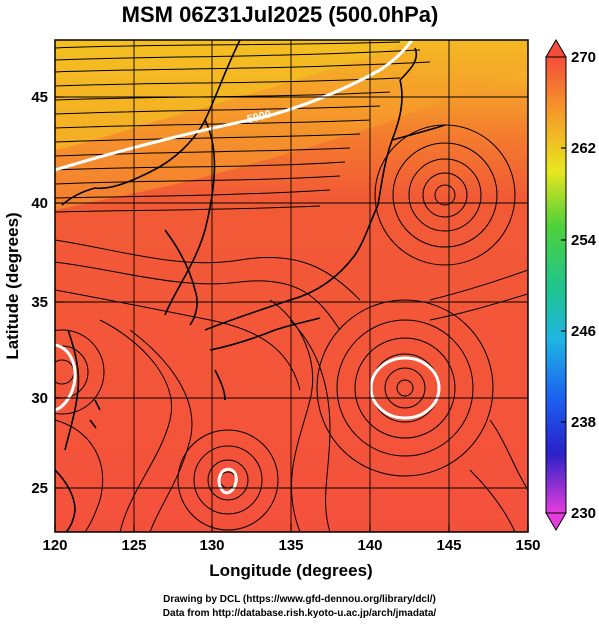  Describe the element at coordinates (583, 57) in the screenshot. I see `colorbar-label: 270` at that location.